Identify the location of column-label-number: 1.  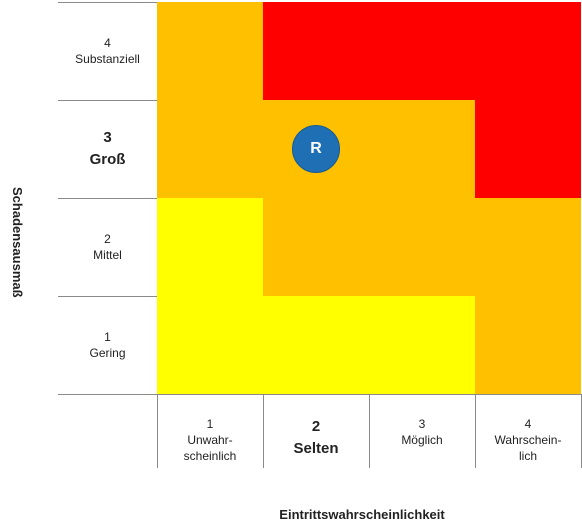
(210, 424).